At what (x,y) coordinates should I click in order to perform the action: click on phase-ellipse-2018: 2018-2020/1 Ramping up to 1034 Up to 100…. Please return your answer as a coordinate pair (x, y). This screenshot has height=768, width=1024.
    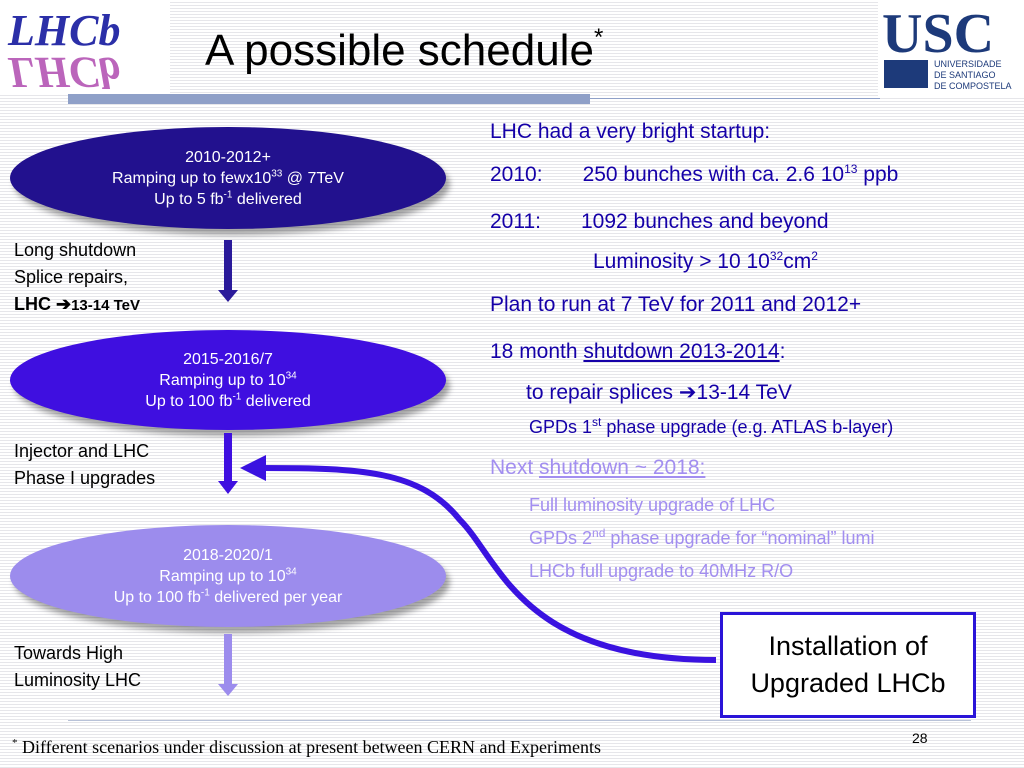
    Looking at the image, I should click on (228, 576).